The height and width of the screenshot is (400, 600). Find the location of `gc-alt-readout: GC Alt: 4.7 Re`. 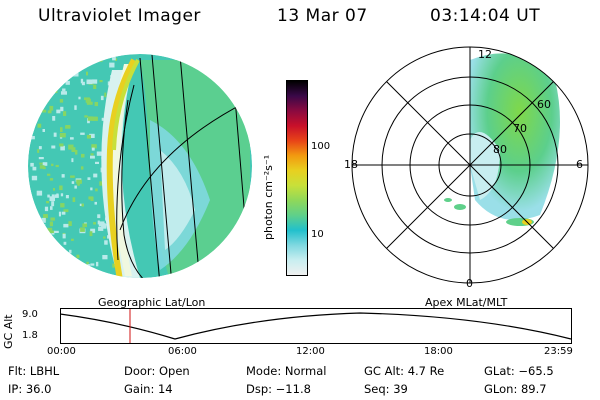

gc-alt-readout: GC Alt: 4.7 Re is located at coordinates (404, 371).